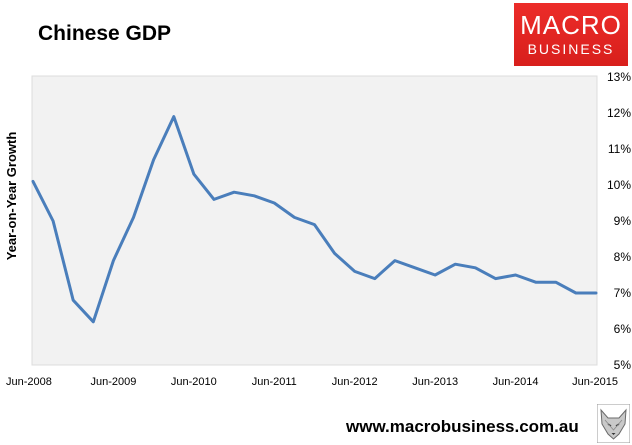 This screenshot has width=632, height=445. I want to click on y-tick-label: 6%, so click(623, 329).